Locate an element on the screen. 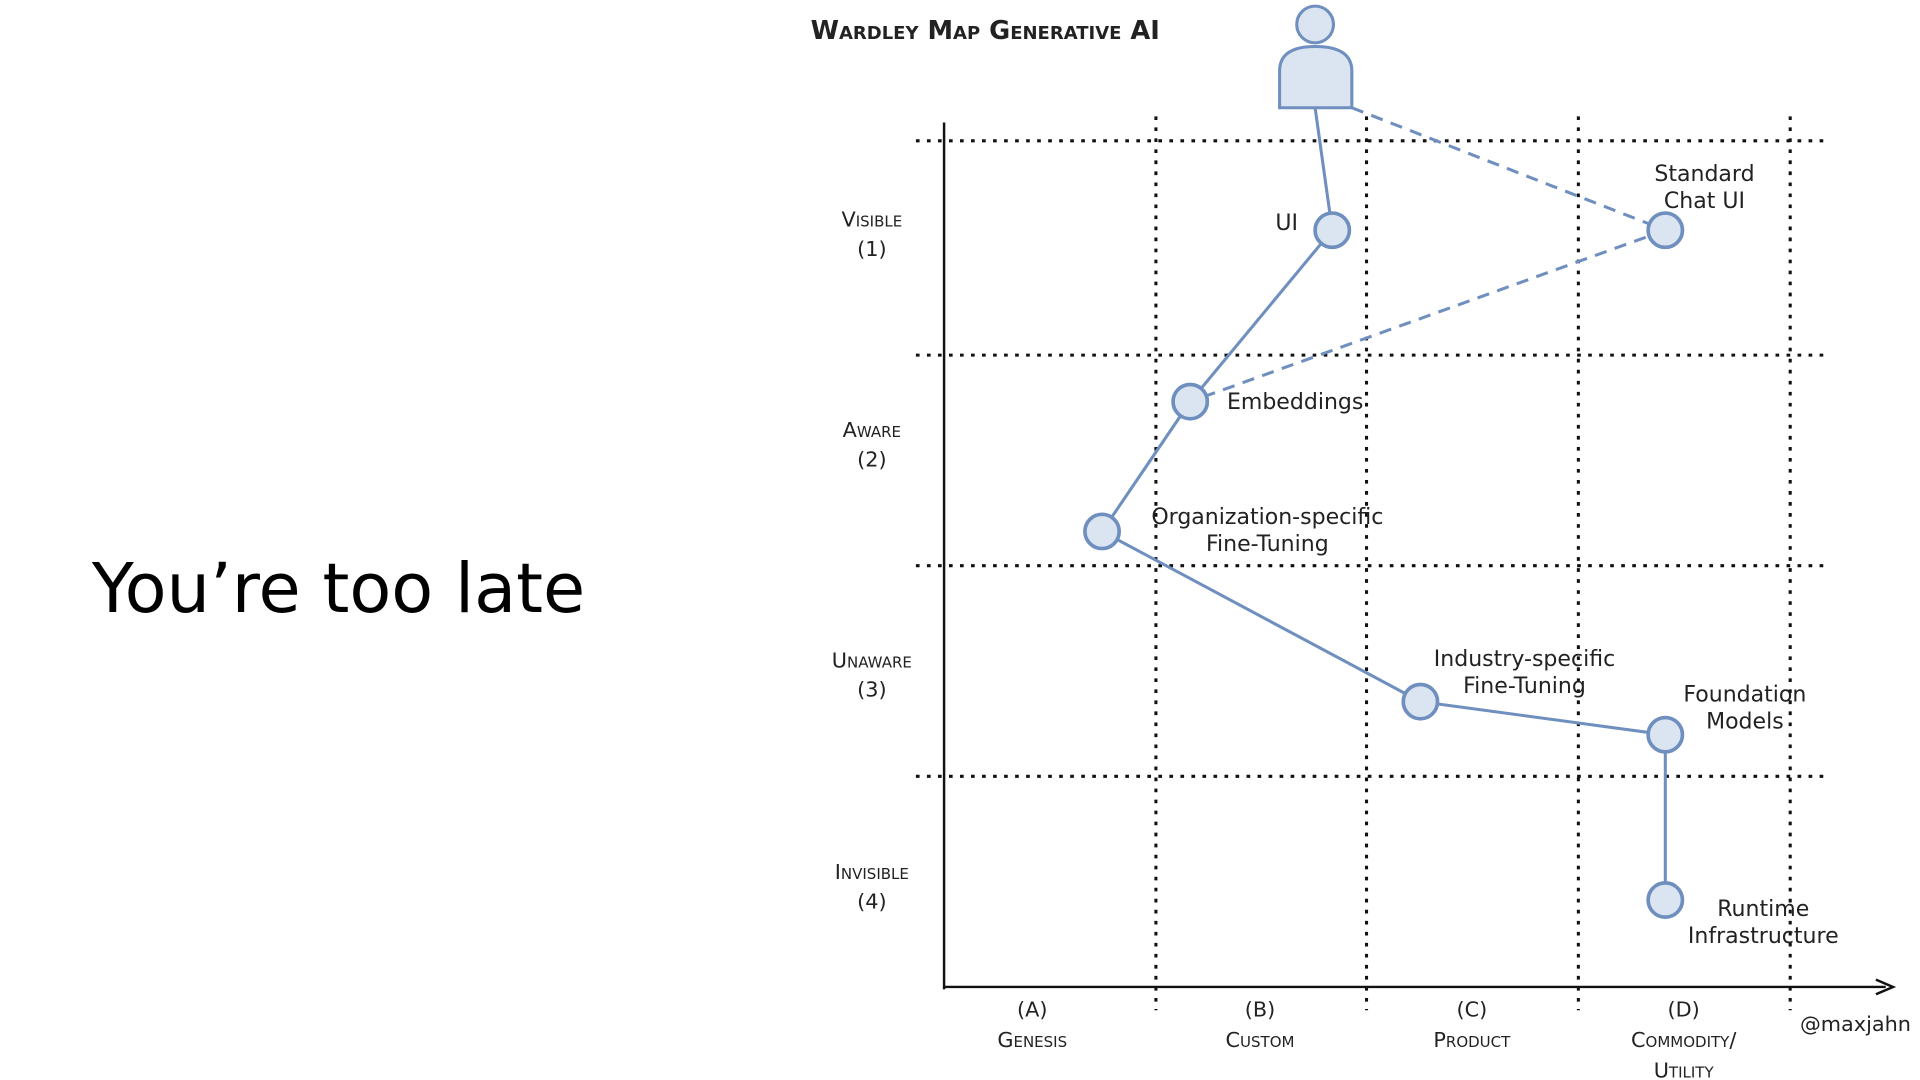 This screenshot has width=1920, height=1080. component-label: Embeddings is located at coordinates (1295, 402).